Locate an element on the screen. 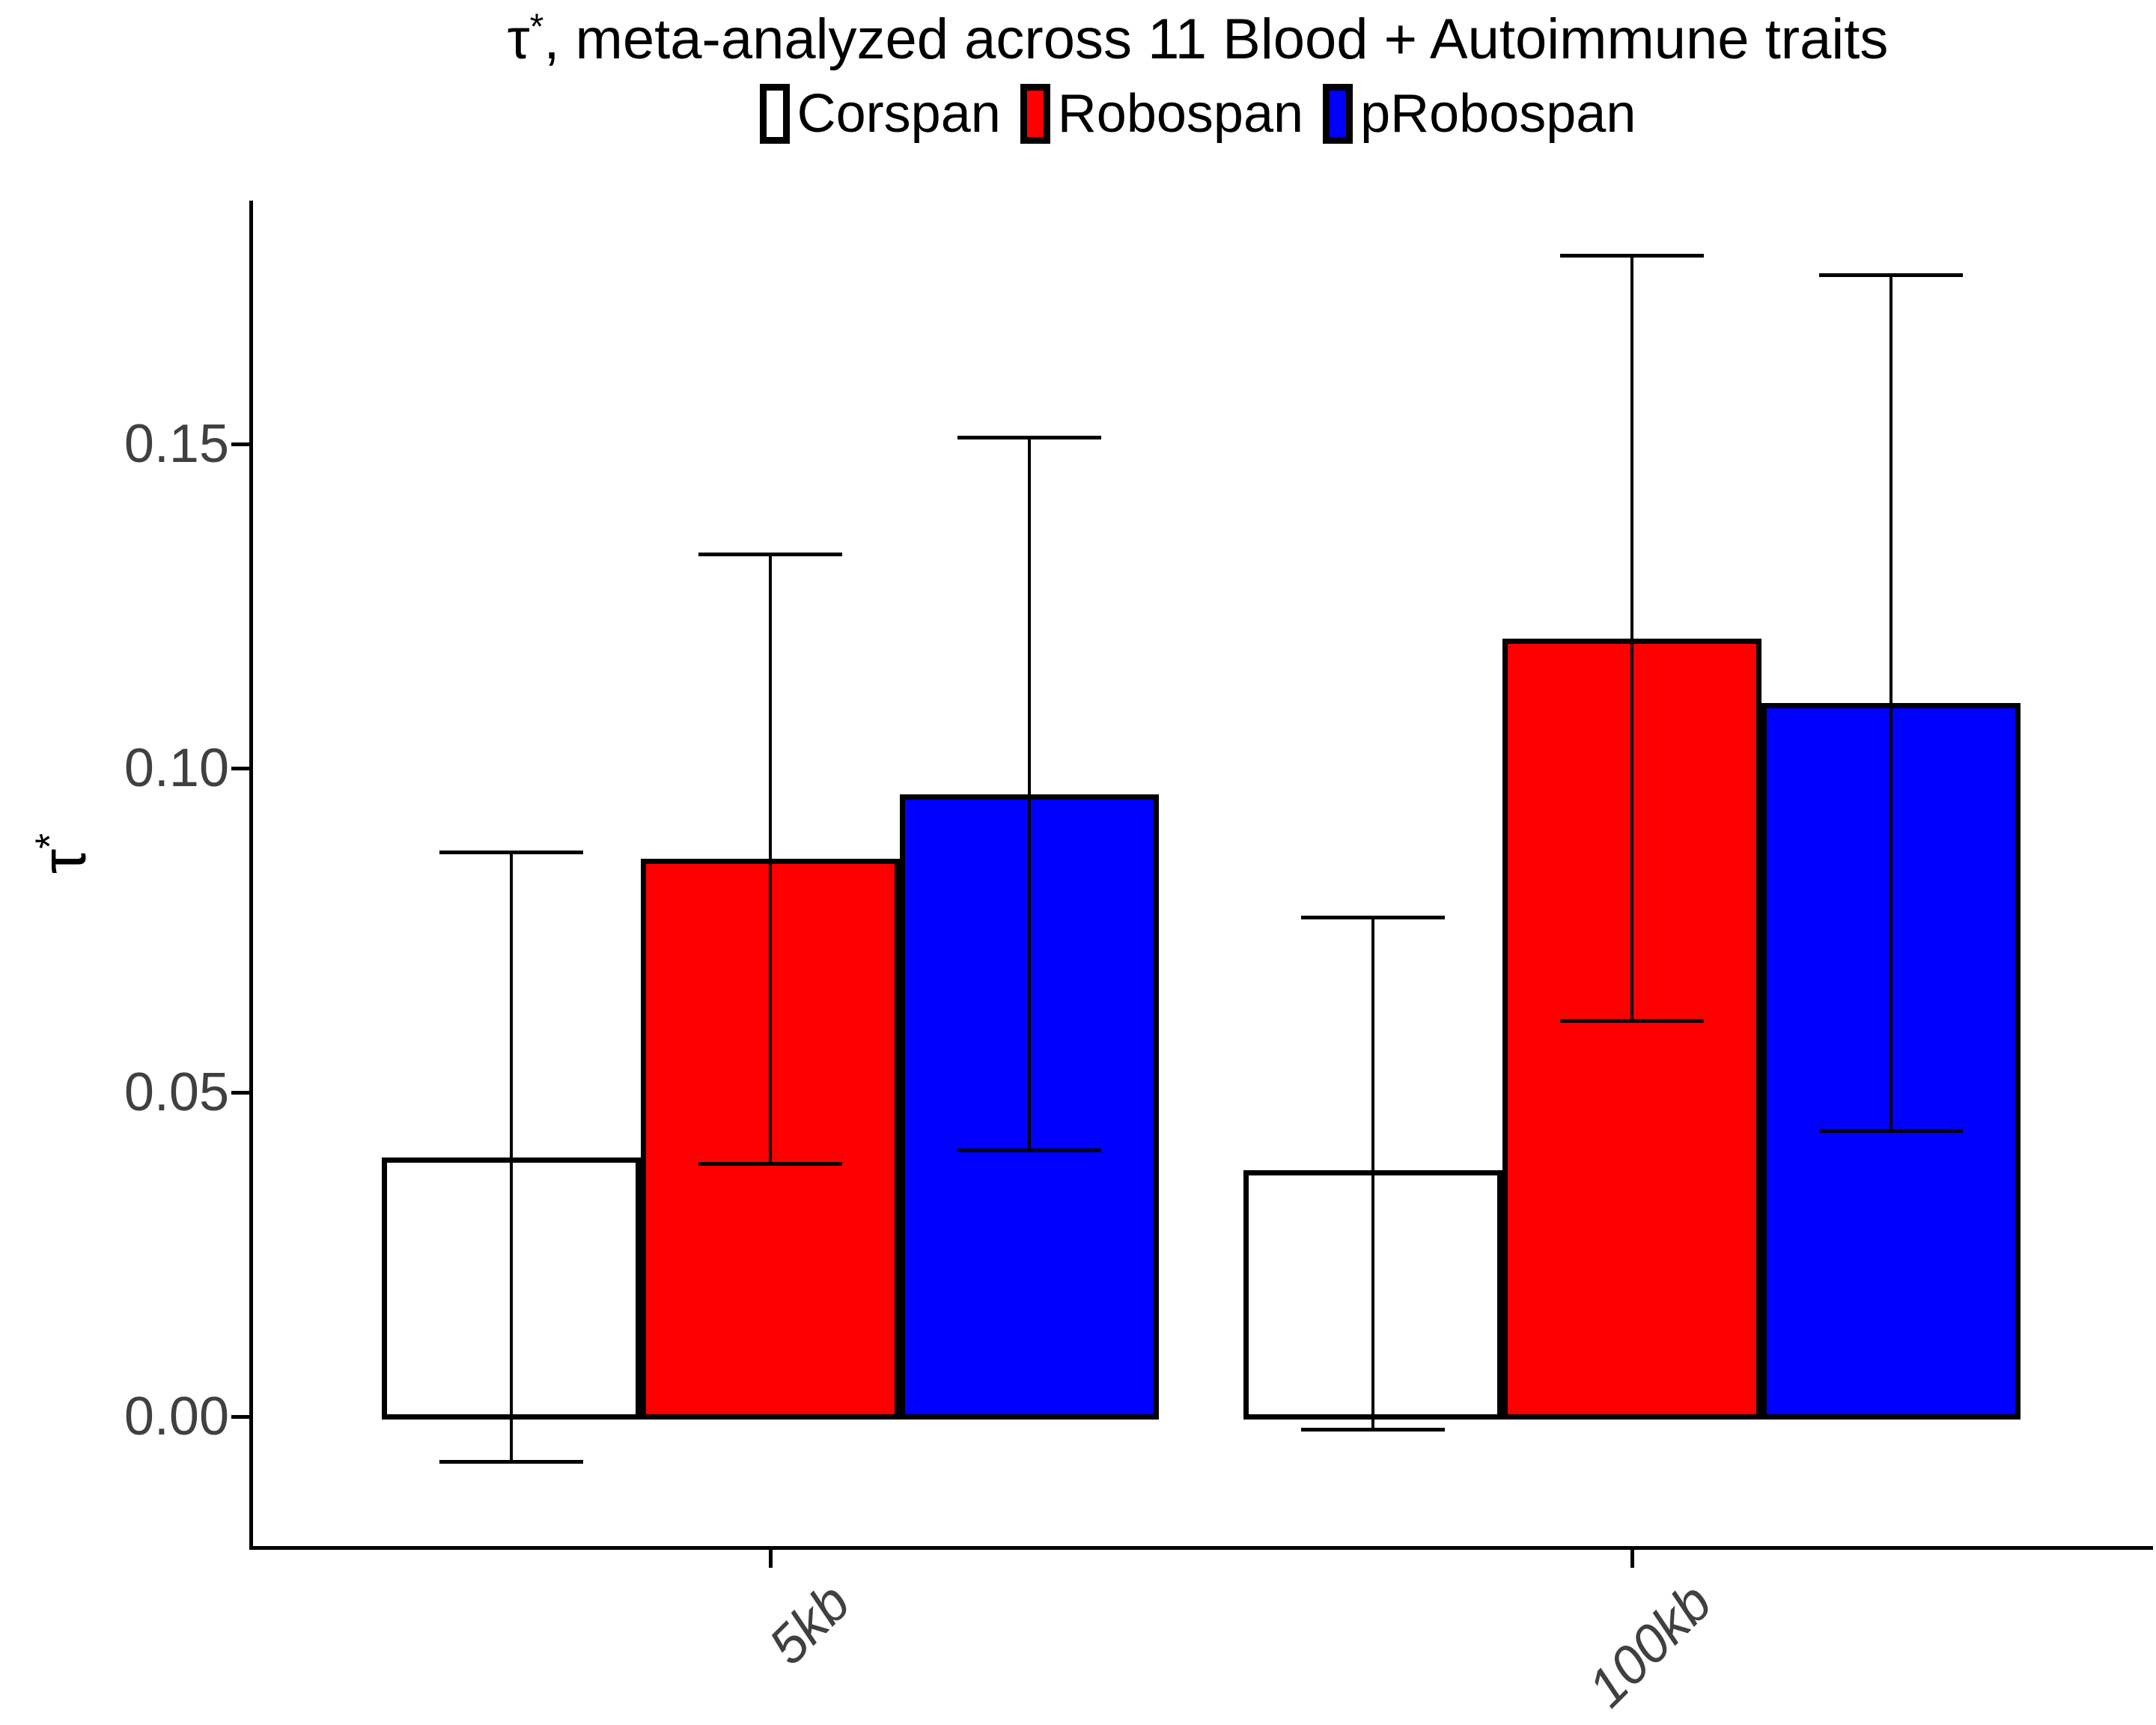  title-sup-asterisk: * is located at coordinates (536, 27).